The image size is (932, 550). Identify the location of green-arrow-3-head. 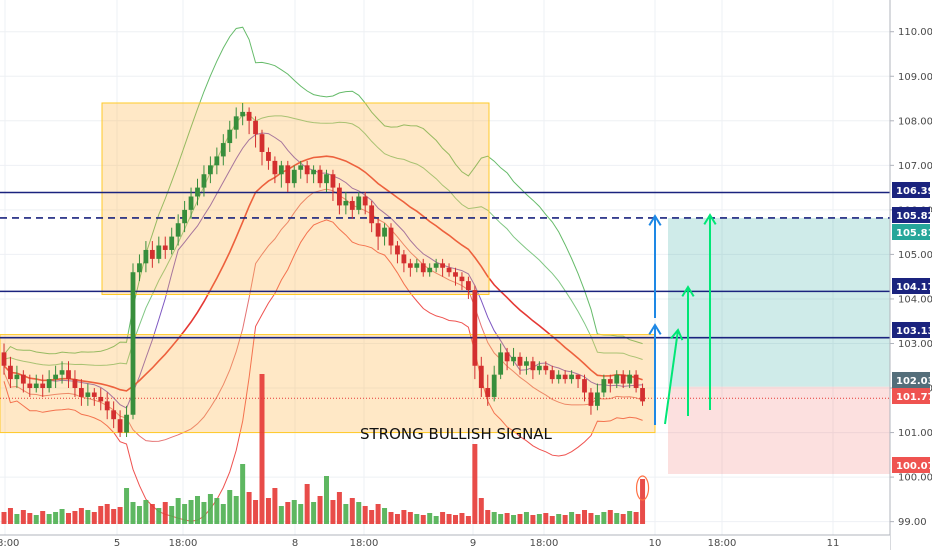
(710, 219).